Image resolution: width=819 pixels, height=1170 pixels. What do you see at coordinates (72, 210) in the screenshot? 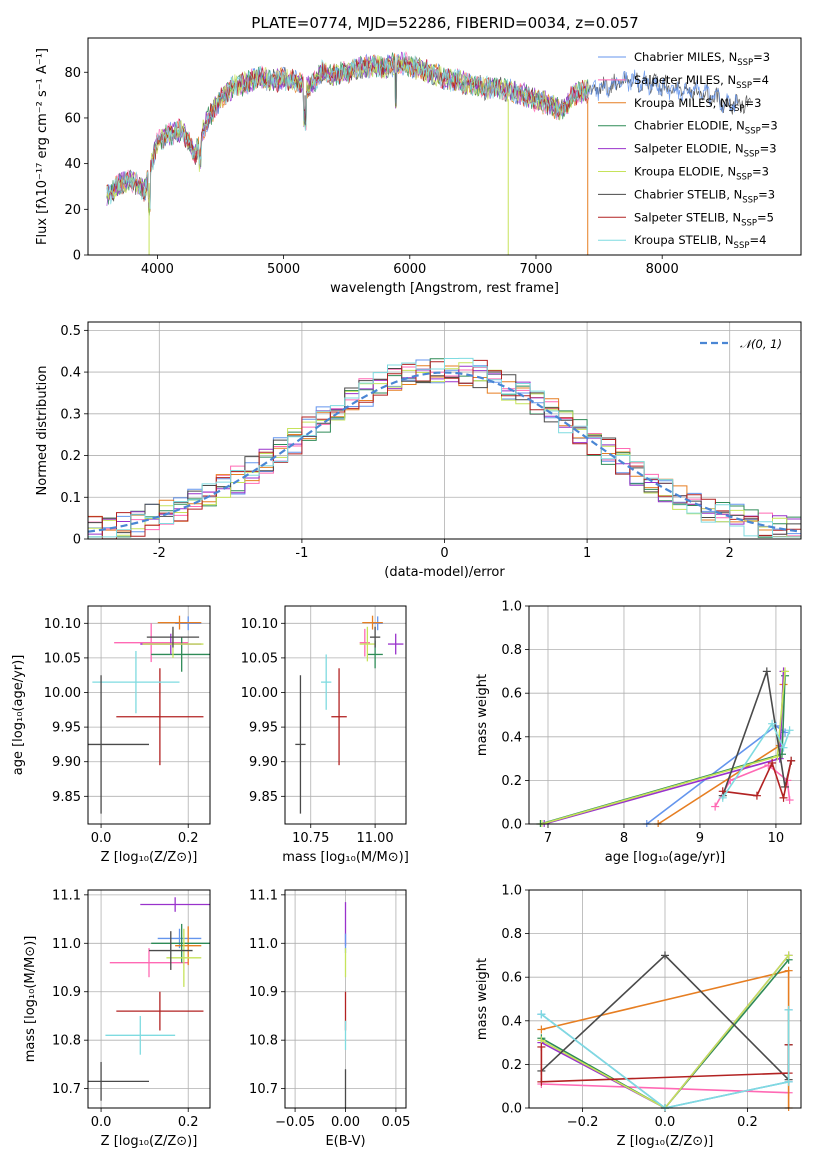
I see `y-tick-label: 20` at bounding box center [72, 210].